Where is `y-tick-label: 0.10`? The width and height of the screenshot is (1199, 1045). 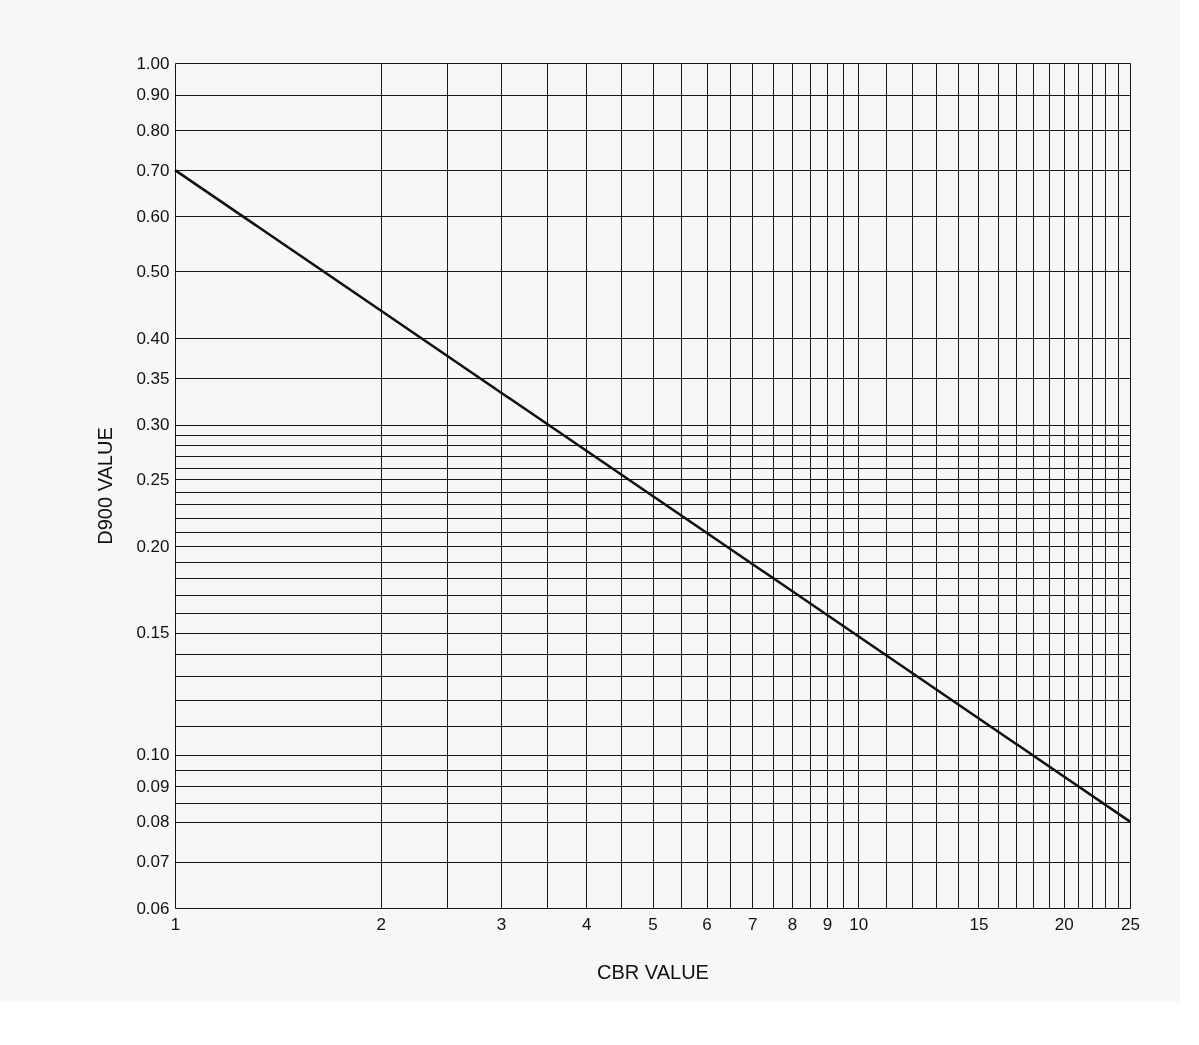
y-tick-label: 0.10 is located at coordinates (153, 755).